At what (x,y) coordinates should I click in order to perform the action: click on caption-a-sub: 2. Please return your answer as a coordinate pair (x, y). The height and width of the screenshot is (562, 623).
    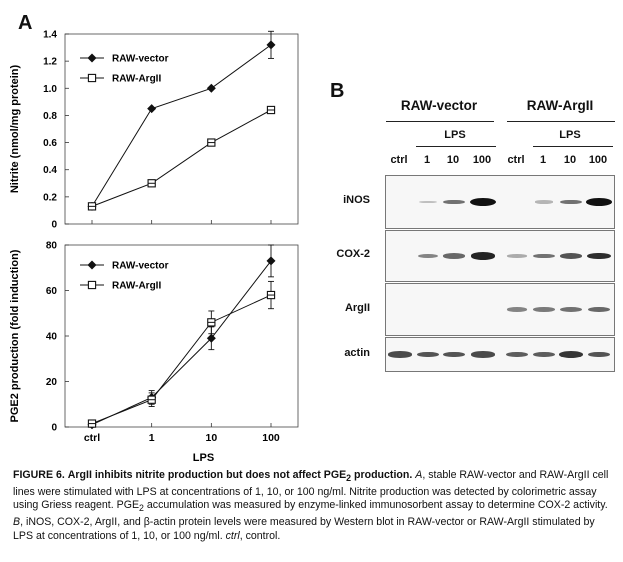
    Looking at the image, I should click on (141, 508).